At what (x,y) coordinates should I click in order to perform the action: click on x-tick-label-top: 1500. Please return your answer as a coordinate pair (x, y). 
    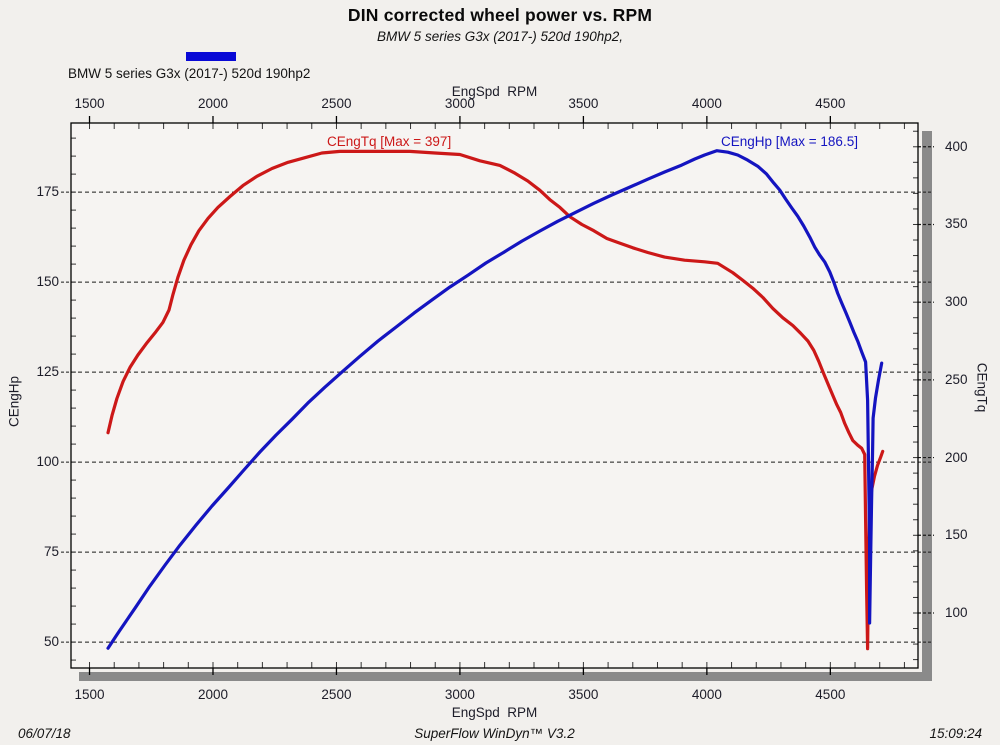
    Looking at the image, I should click on (89, 103).